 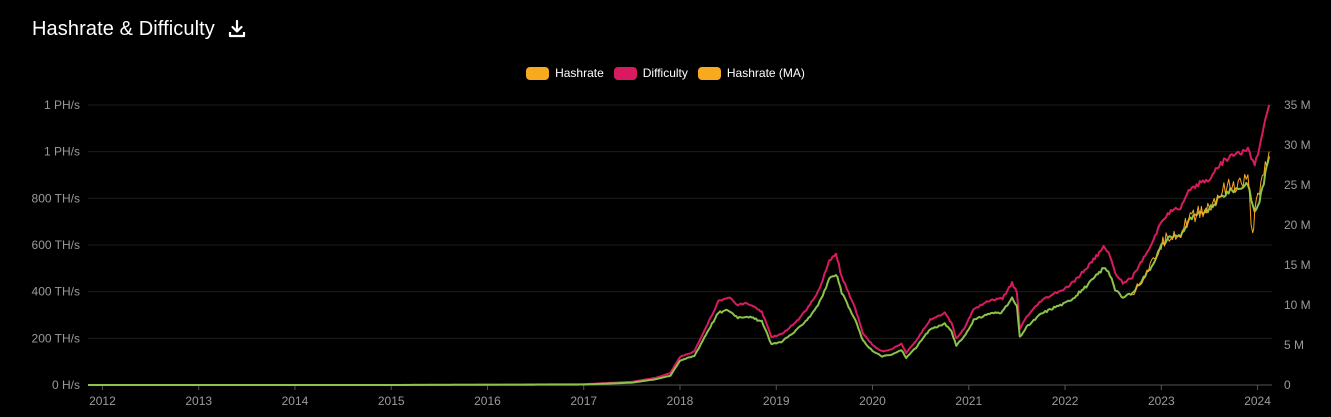 I want to click on x-tick-label: 2015, so click(x=391, y=401).